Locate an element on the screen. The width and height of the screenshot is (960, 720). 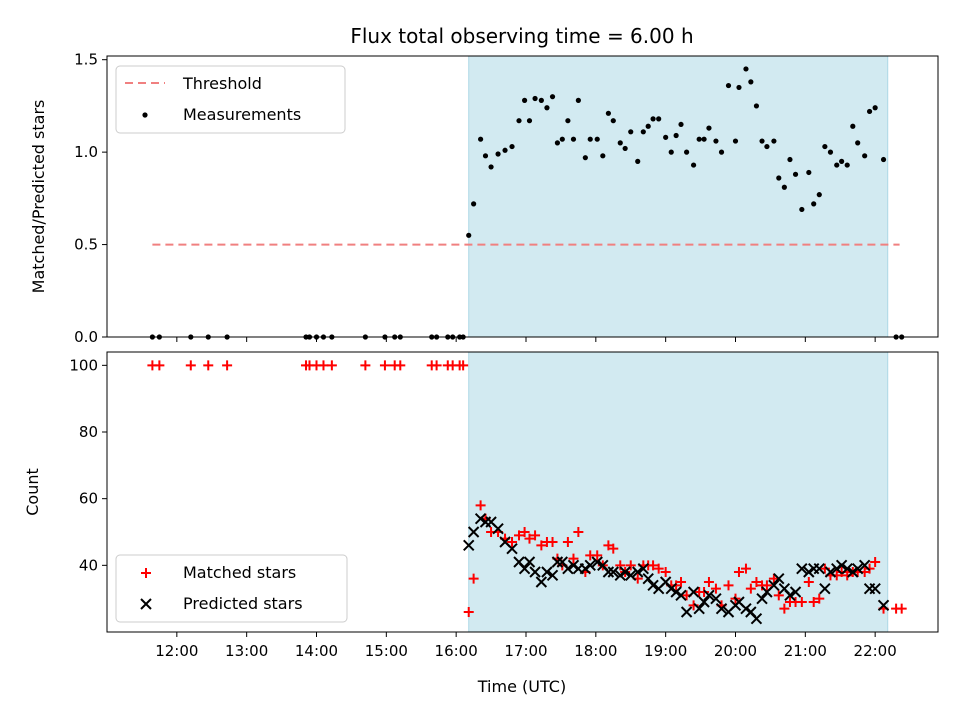
y-tick-label: 40 is located at coordinates (88, 565).